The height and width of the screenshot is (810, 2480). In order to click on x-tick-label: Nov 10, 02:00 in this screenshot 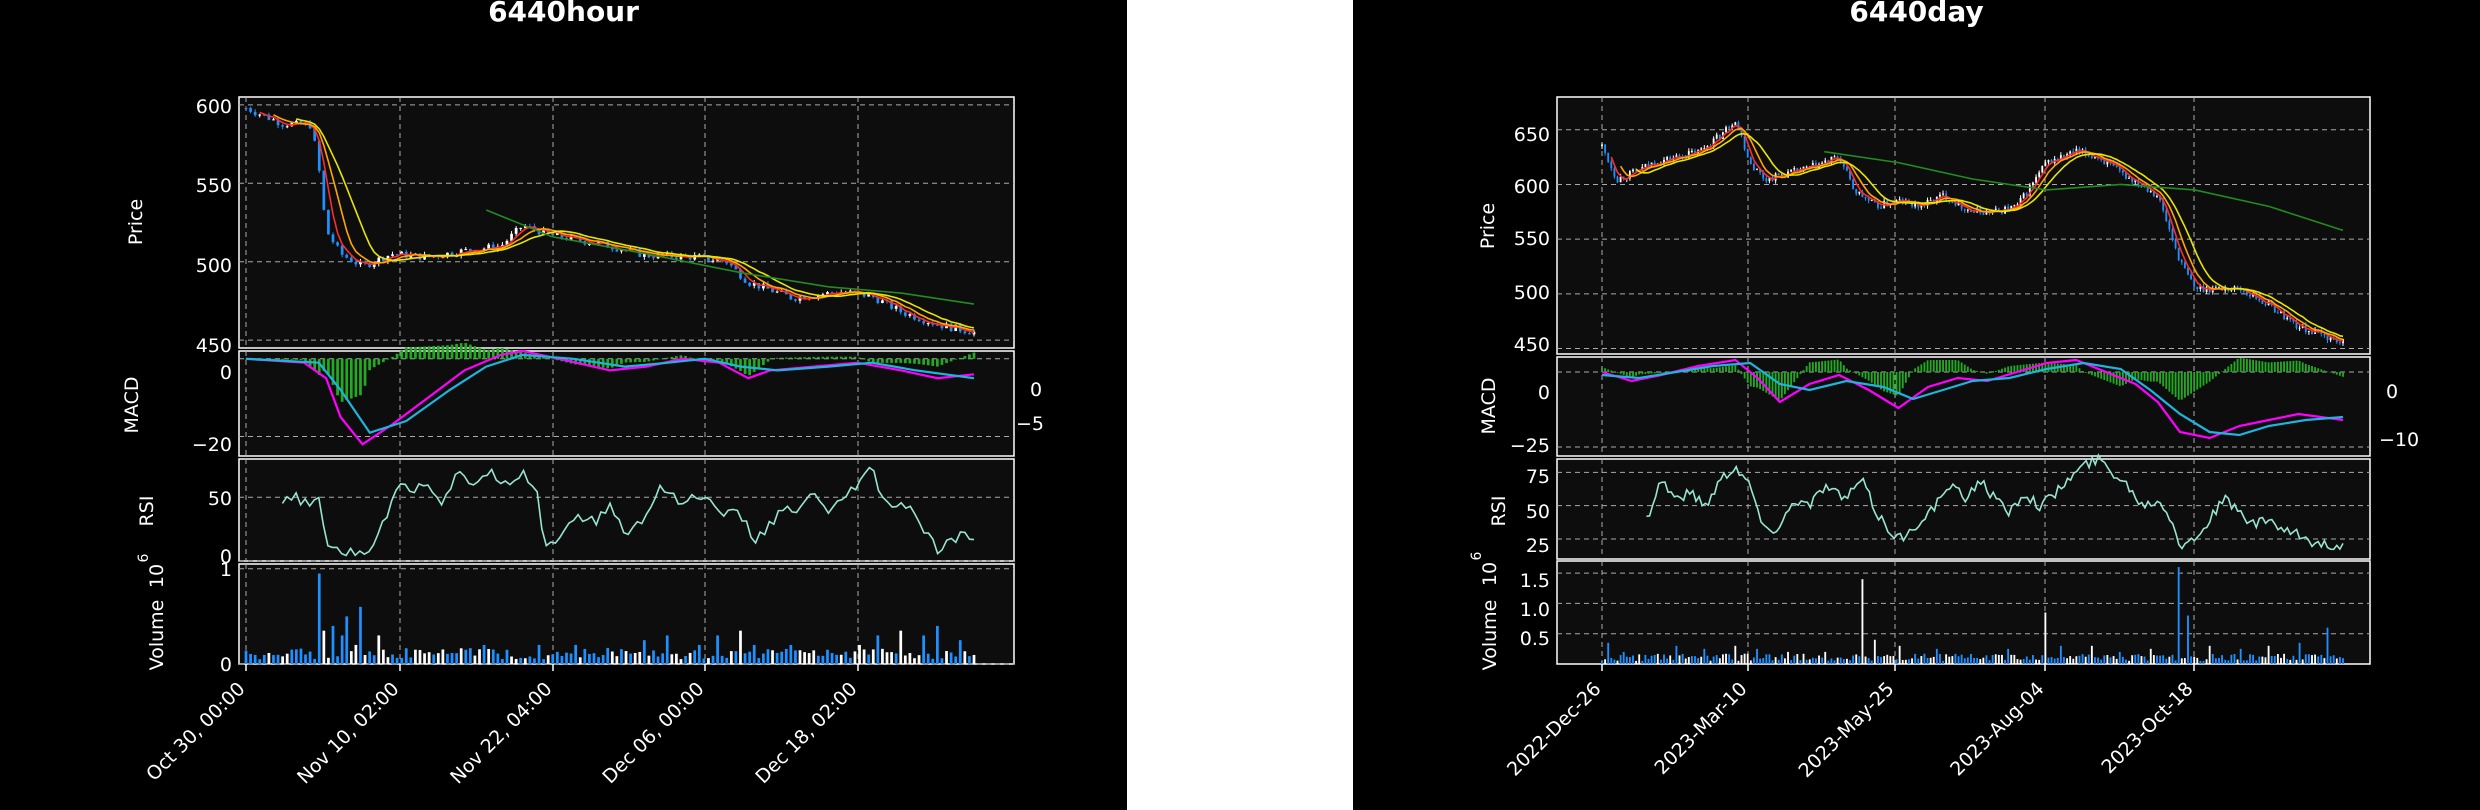, I will do `click(348, 733)`.